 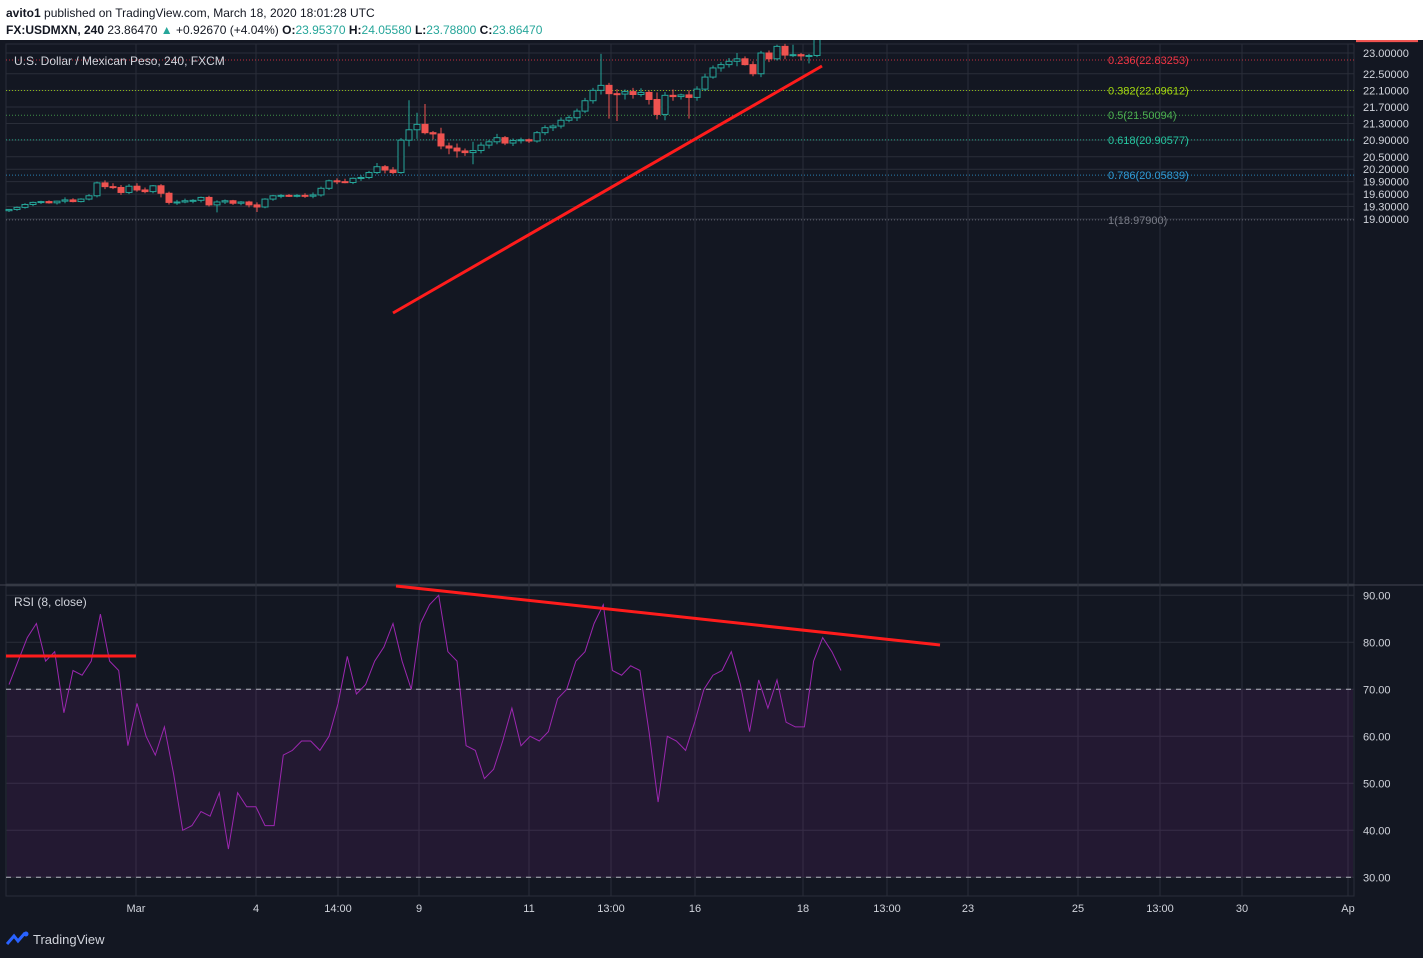 I want to click on fib-level-label: 0.382(22.09612), so click(x=1148, y=92).